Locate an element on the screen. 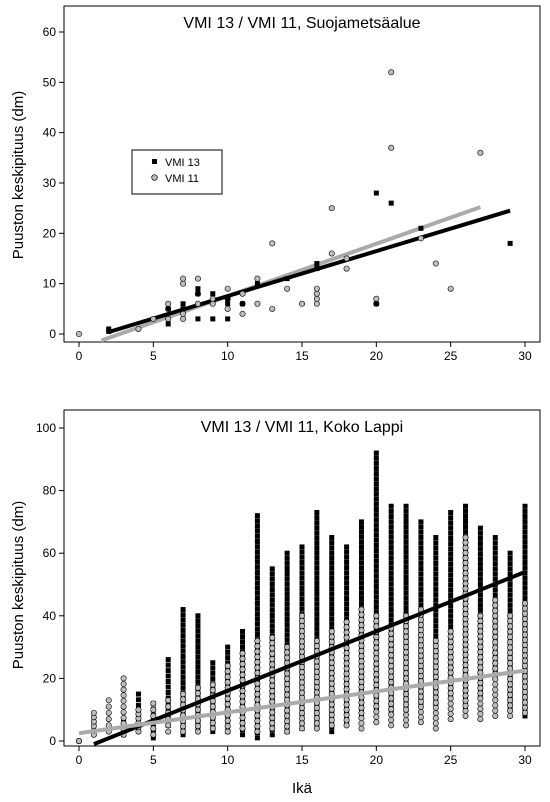 Image resolution: width=550 pixels, height=802 pixels. top-xtick-label: 5 is located at coordinates (153, 356).